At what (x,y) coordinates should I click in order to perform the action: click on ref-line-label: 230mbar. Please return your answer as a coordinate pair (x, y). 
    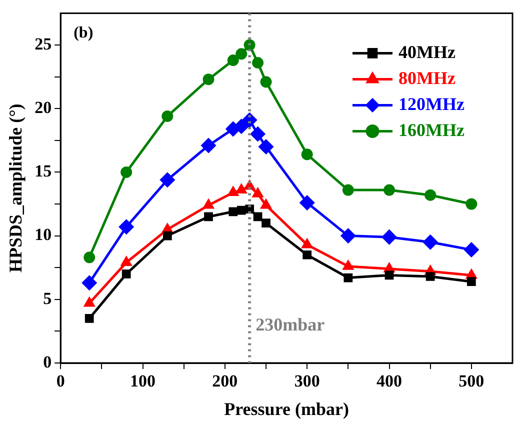
    Looking at the image, I should click on (290, 324).